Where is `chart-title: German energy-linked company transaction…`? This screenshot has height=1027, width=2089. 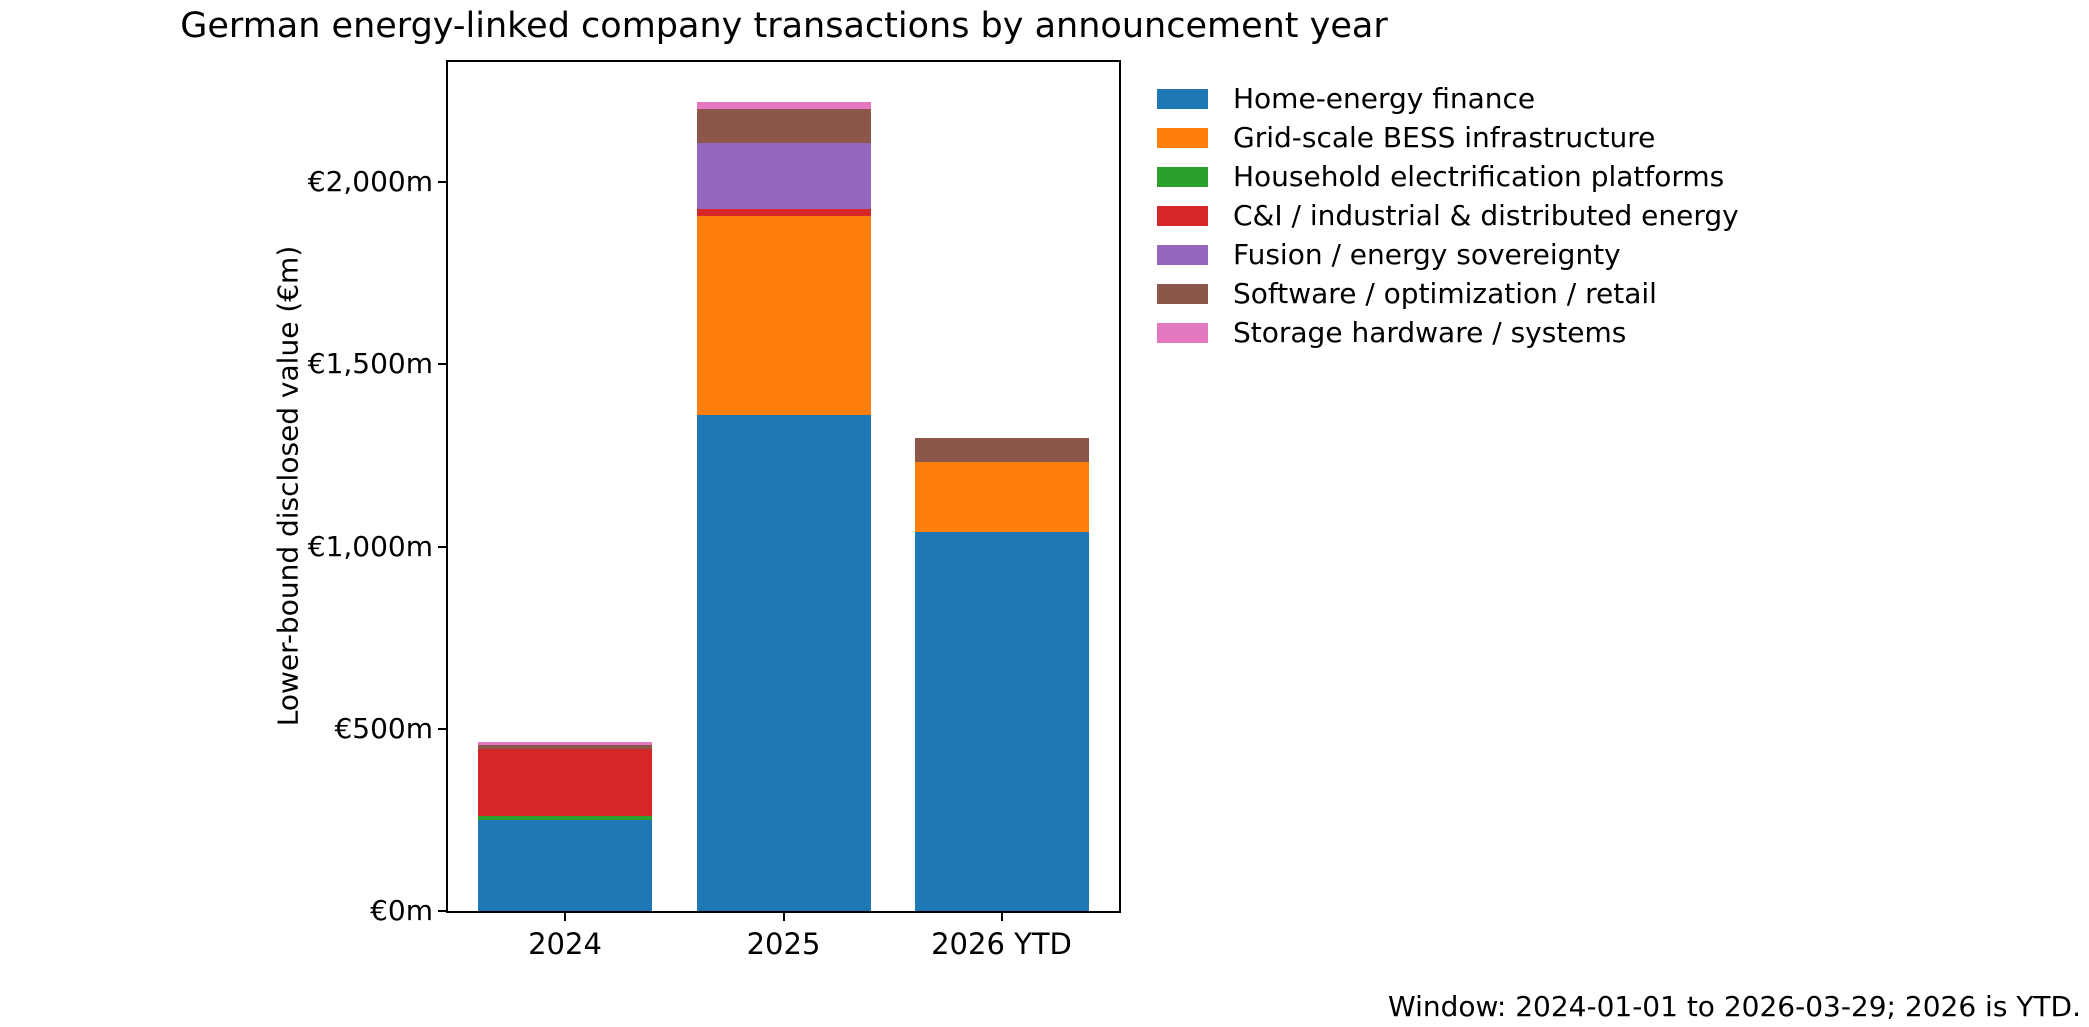 chart-title: German energy-linked company transaction… is located at coordinates (784, 26).